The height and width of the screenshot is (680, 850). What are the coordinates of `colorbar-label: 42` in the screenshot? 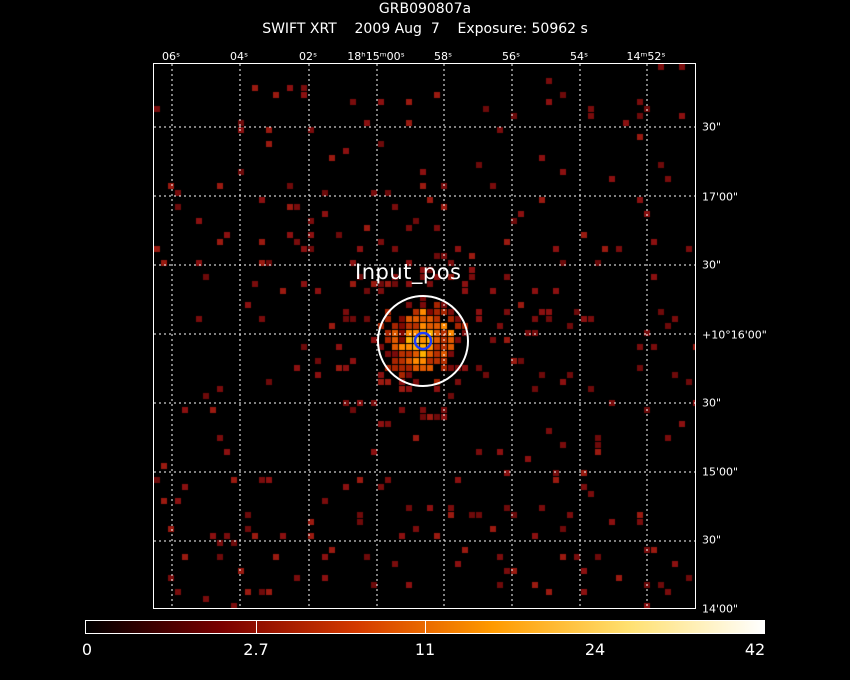 It's located at (755, 649).